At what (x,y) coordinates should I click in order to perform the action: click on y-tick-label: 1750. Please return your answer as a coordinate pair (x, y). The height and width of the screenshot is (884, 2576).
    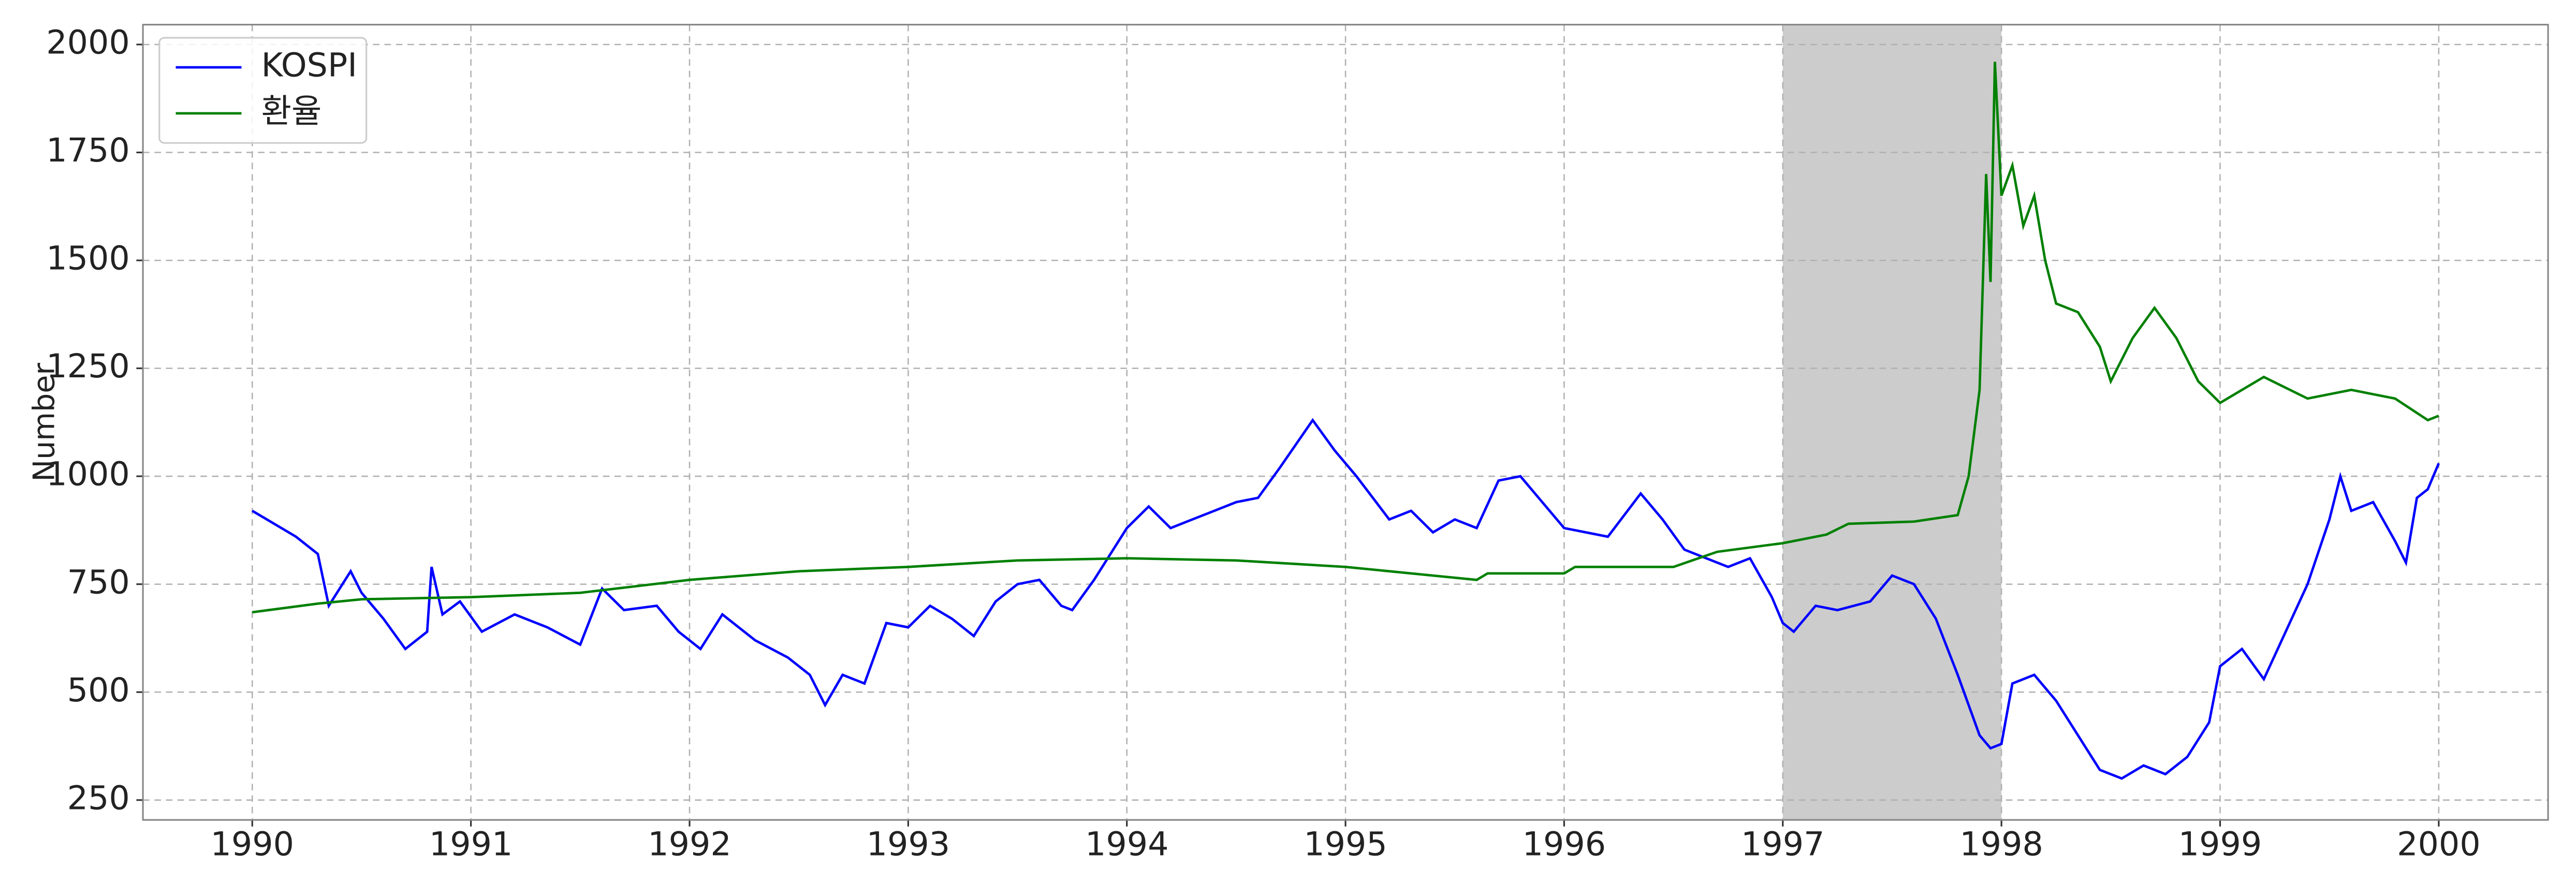
    Looking at the image, I should click on (87, 150).